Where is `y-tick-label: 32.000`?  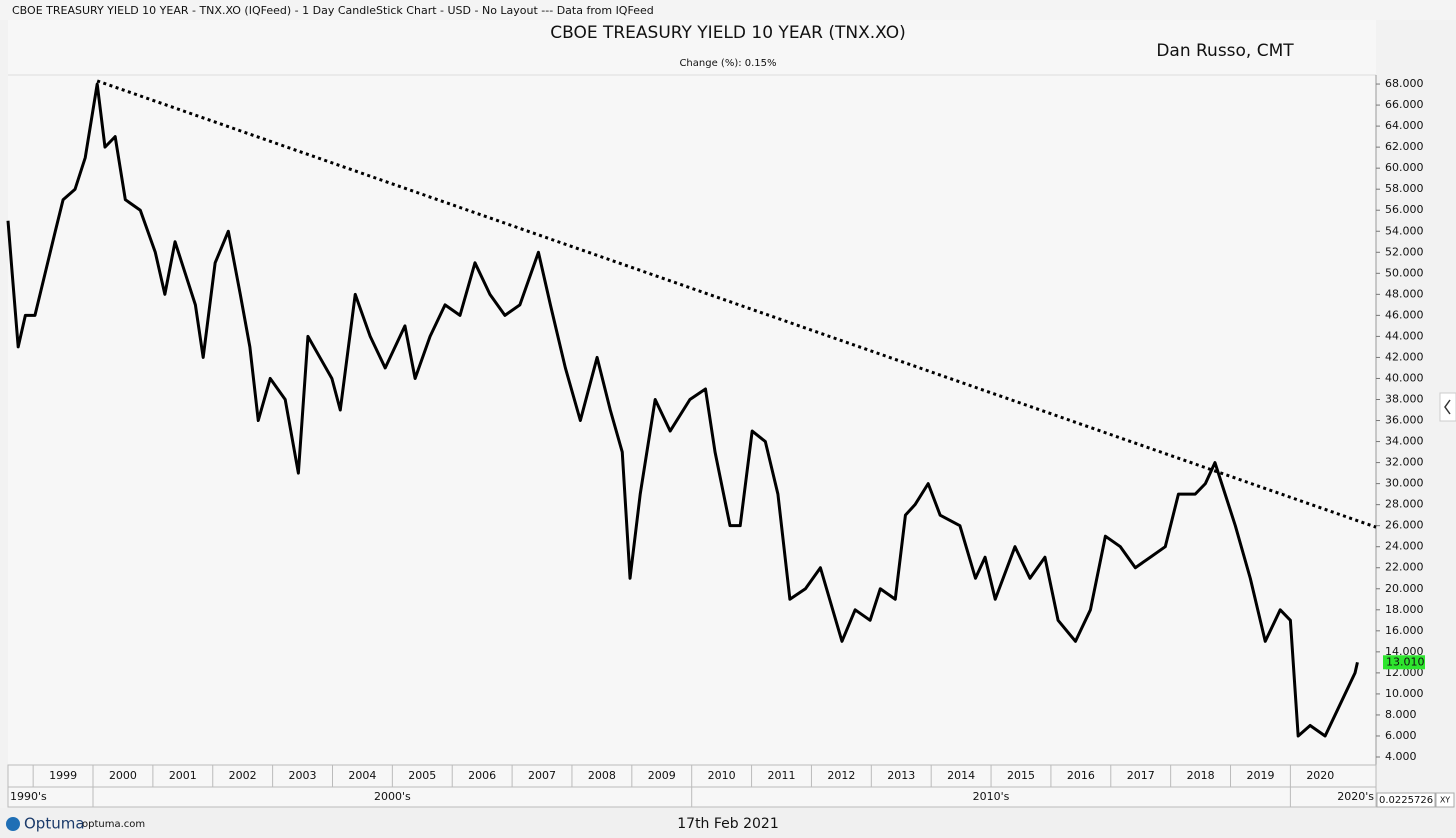 y-tick-label: 32.000 is located at coordinates (1404, 462).